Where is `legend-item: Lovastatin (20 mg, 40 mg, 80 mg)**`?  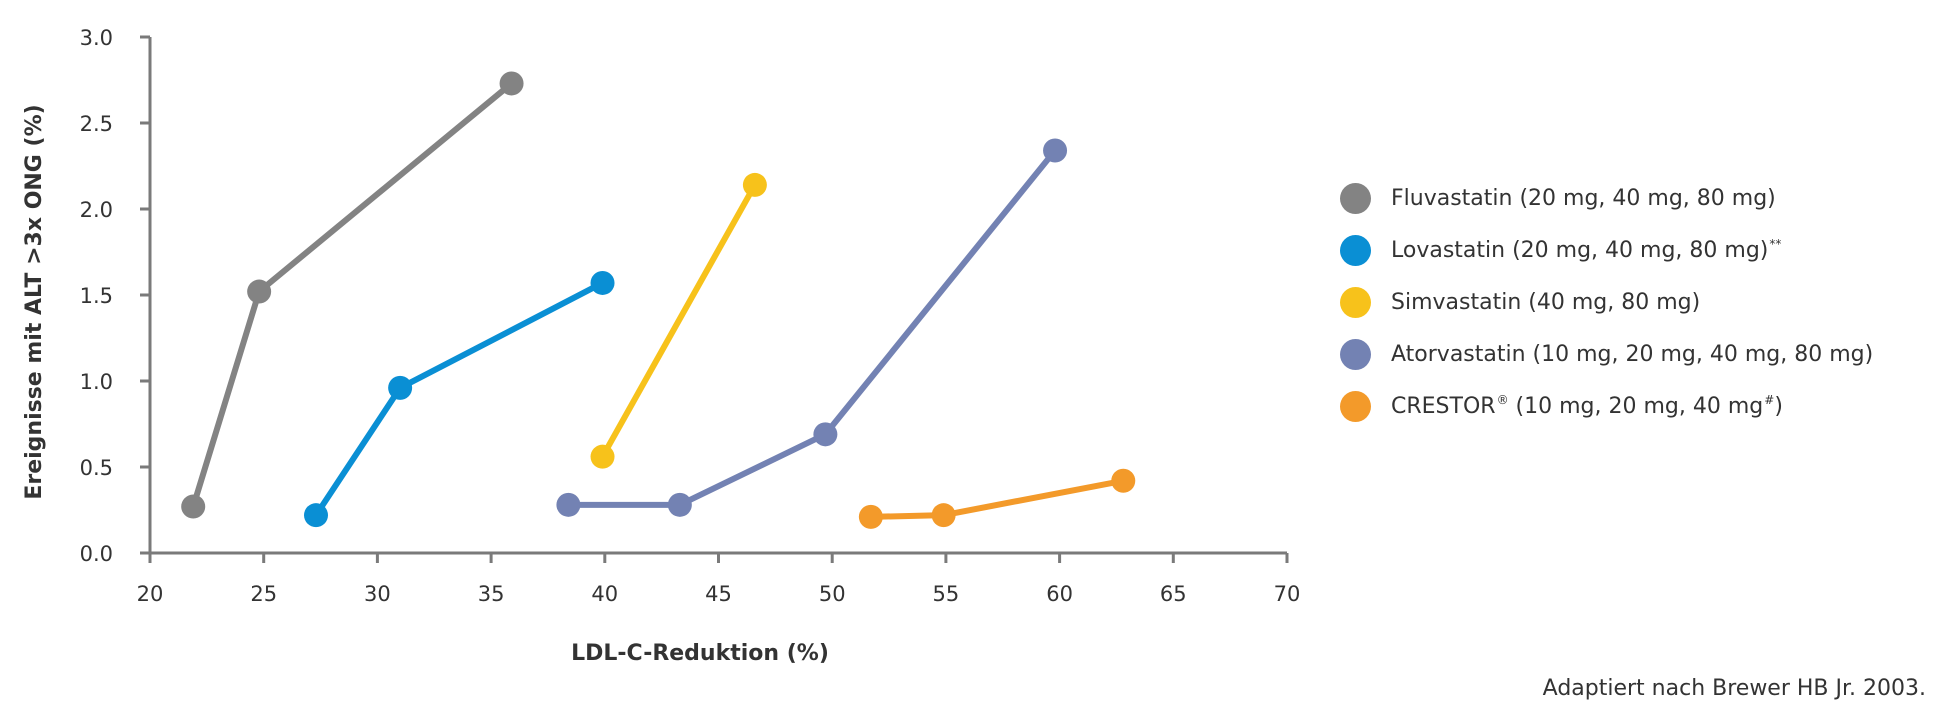
legend-item: Lovastatin (20 mg, 40 mg, 80 mg)** is located at coordinates (1606, 250).